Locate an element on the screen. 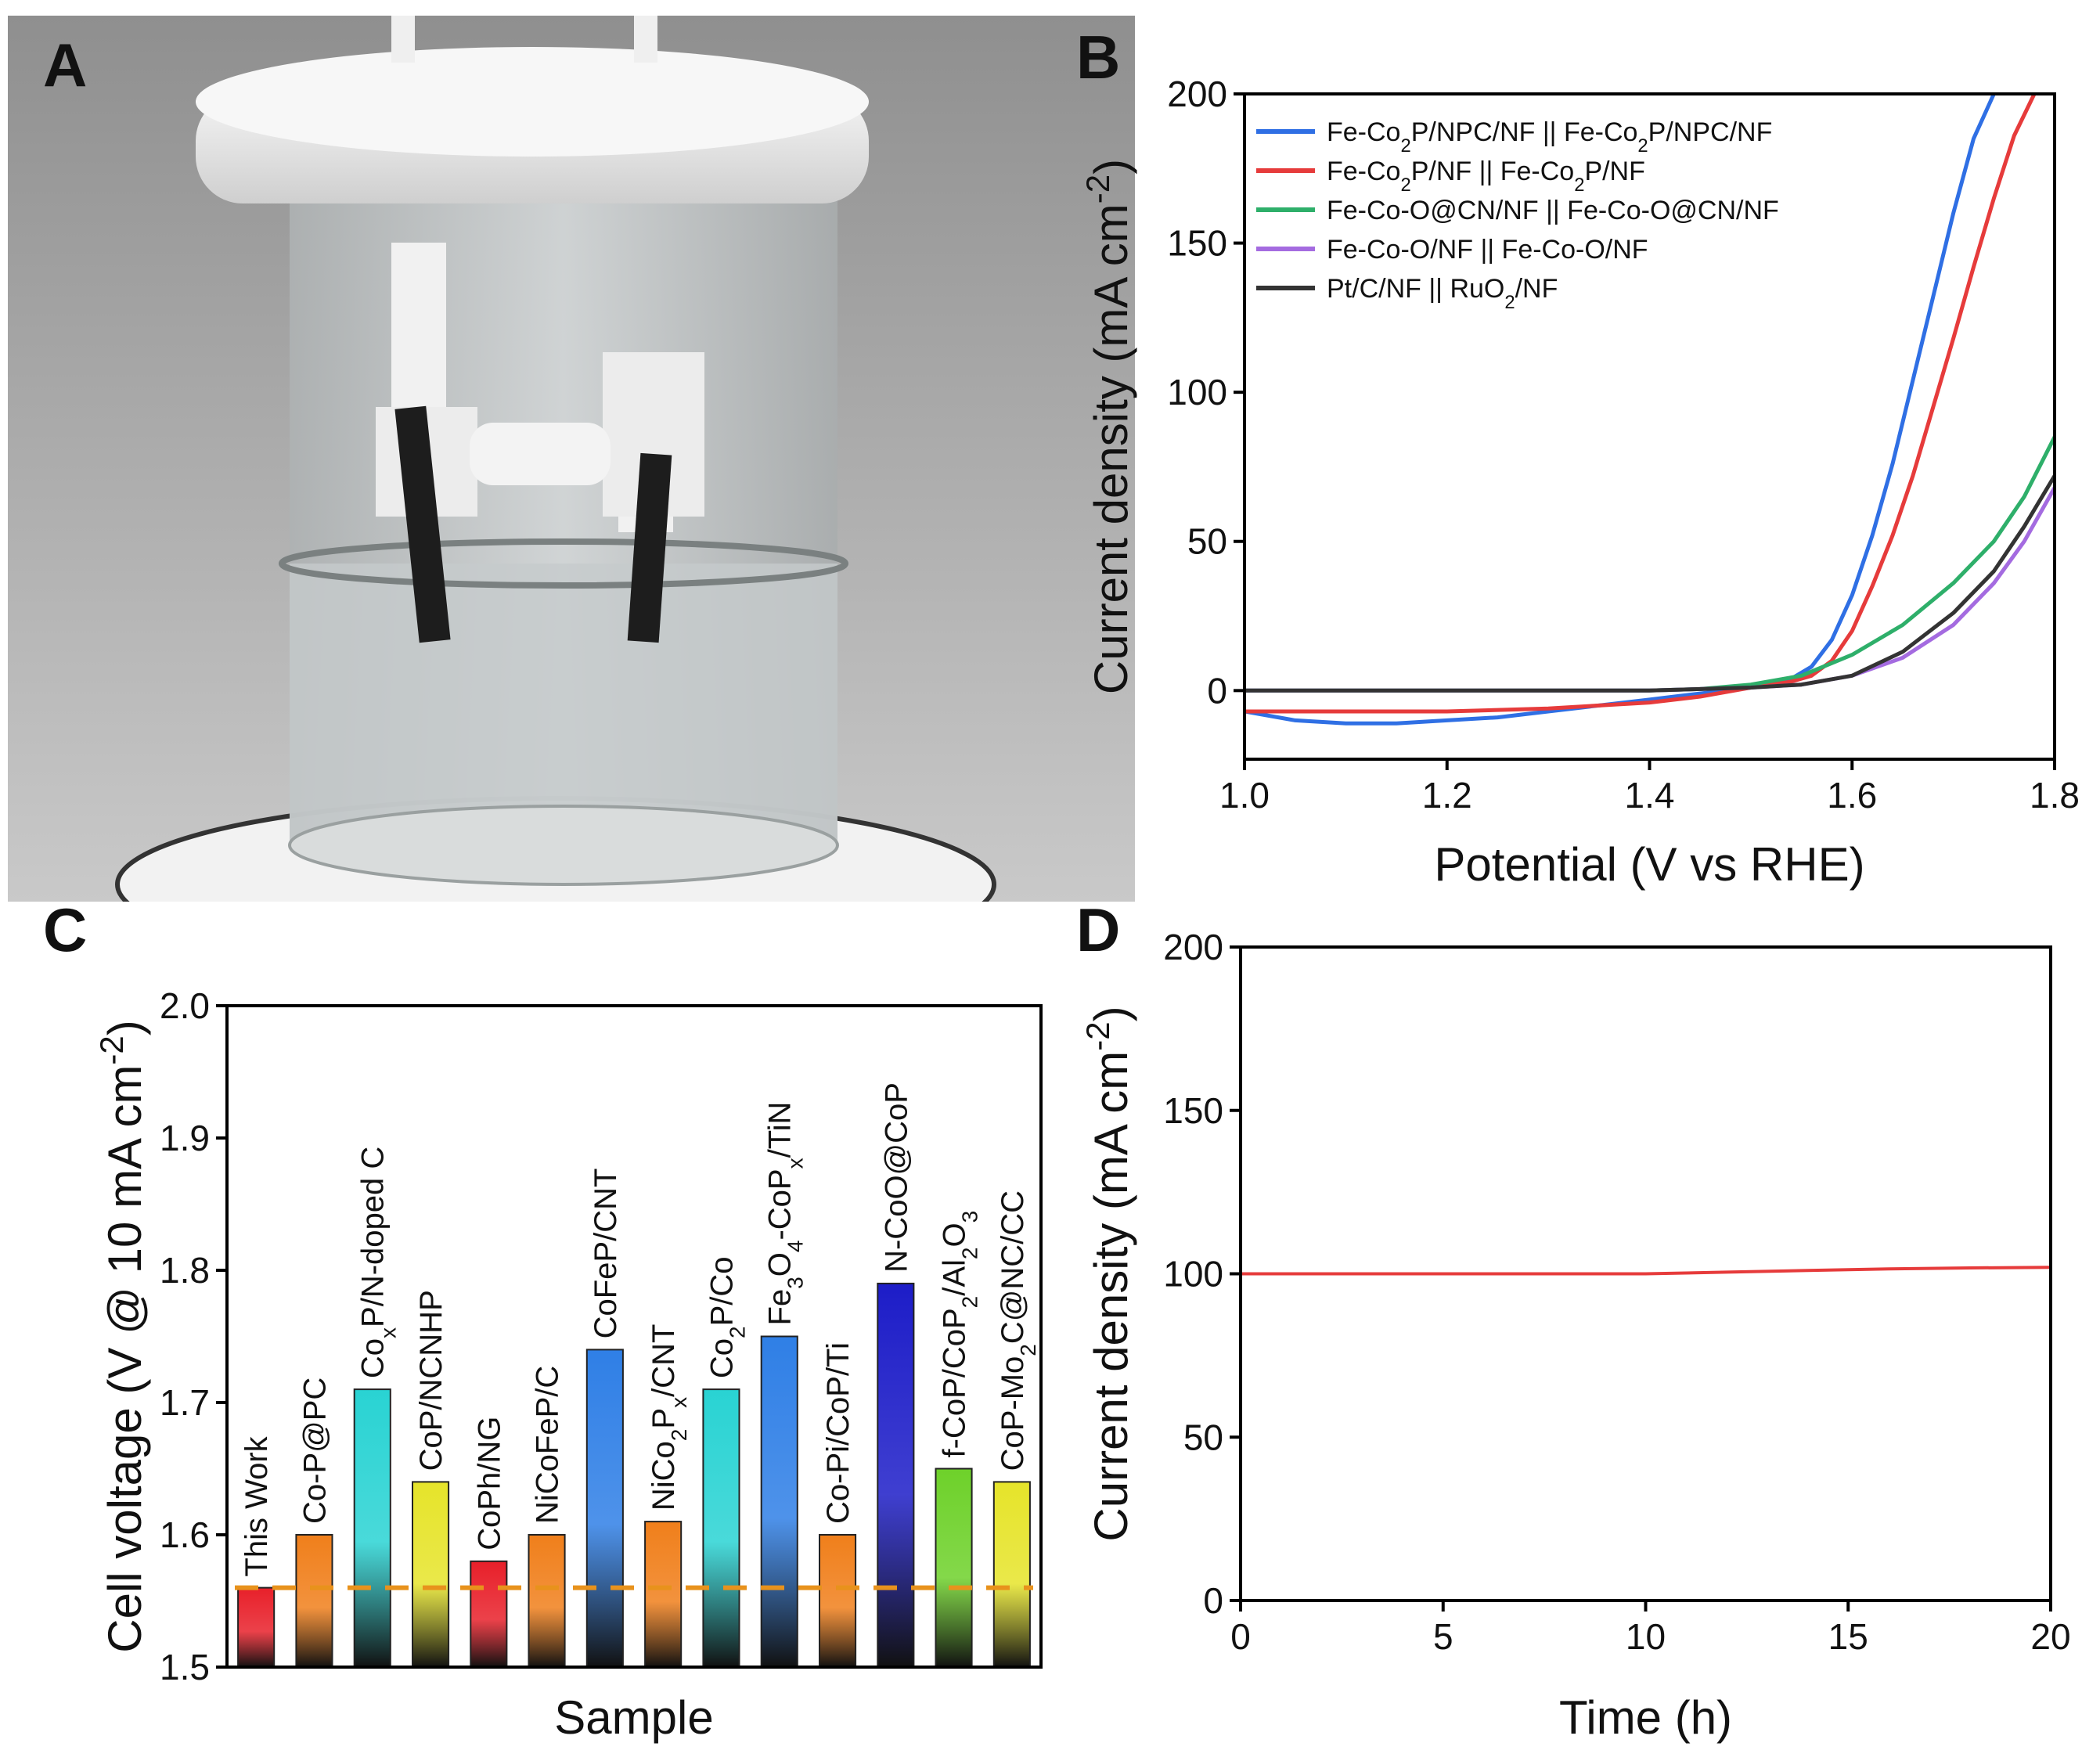  chart-b-y-tick-label: 150 is located at coordinates (1197, 243).